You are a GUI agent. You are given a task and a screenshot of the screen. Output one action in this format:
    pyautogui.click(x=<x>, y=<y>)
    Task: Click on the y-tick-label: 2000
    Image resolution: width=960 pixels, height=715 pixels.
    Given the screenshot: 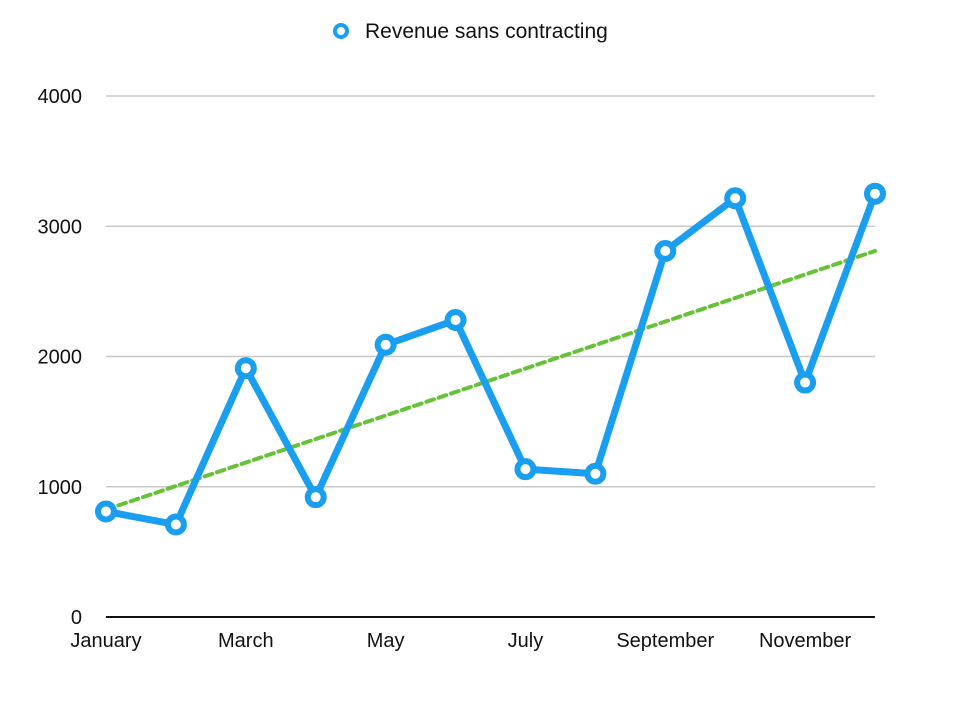 What is the action you would take?
    pyautogui.click(x=60, y=358)
    